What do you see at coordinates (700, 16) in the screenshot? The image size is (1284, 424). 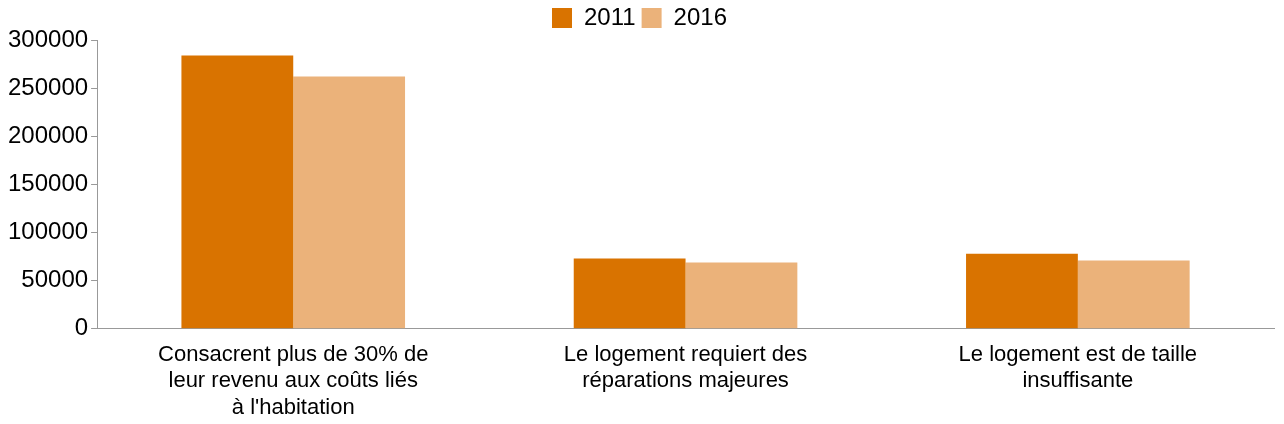 I see `legend-label: 2016` at bounding box center [700, 16].